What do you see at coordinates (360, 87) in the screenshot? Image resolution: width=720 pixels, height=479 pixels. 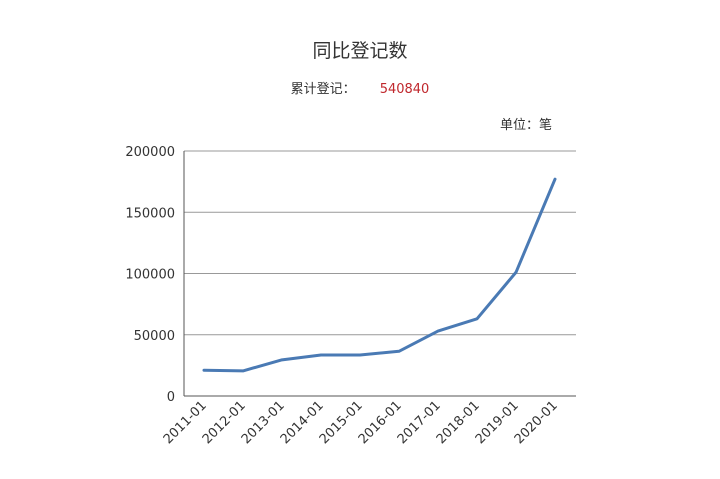 I see `total-registrations: 累计登记： 540840` at bounding box center [360, 87].